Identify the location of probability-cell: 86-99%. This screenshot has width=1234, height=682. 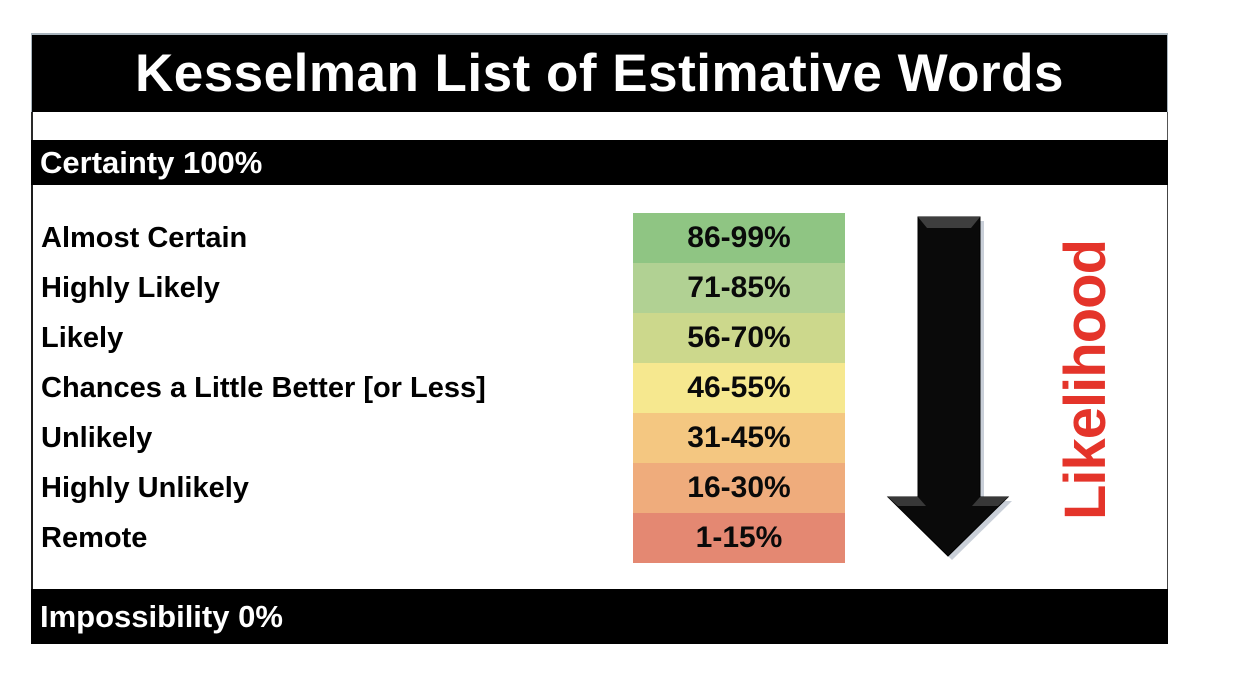
(739, 238).